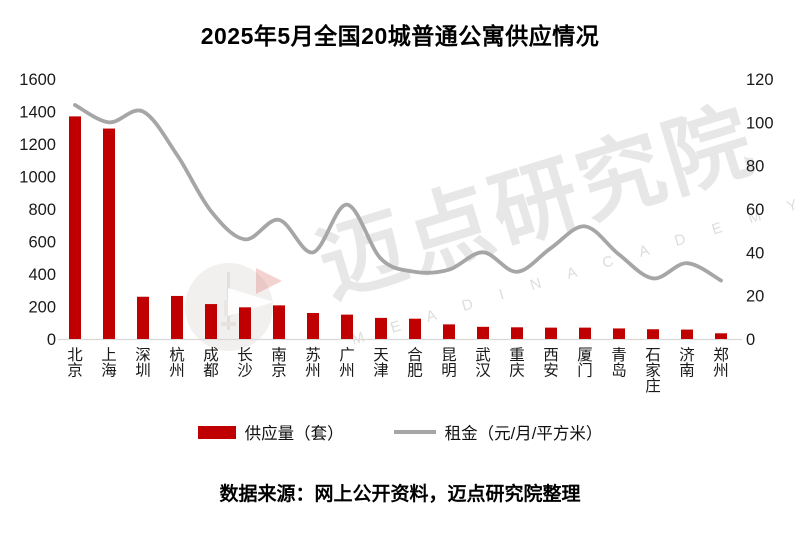 The width and height of the screenshot is (800, 537). What do you see at coordinates (75, 363) in the screenshot?
I see `x-axis-label: 北京` at bounding box center [75, 363].